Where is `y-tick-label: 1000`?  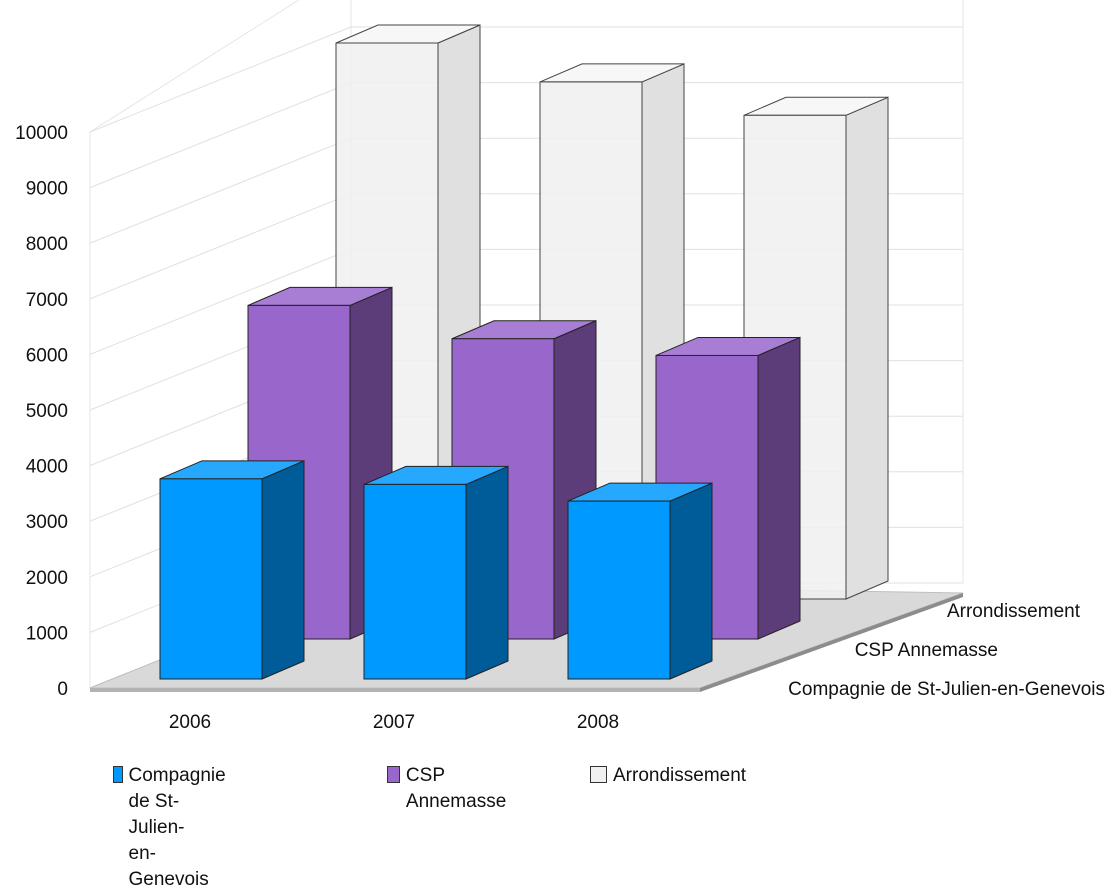 y-tick-label: 1000 is located at coordinates (47, 633).